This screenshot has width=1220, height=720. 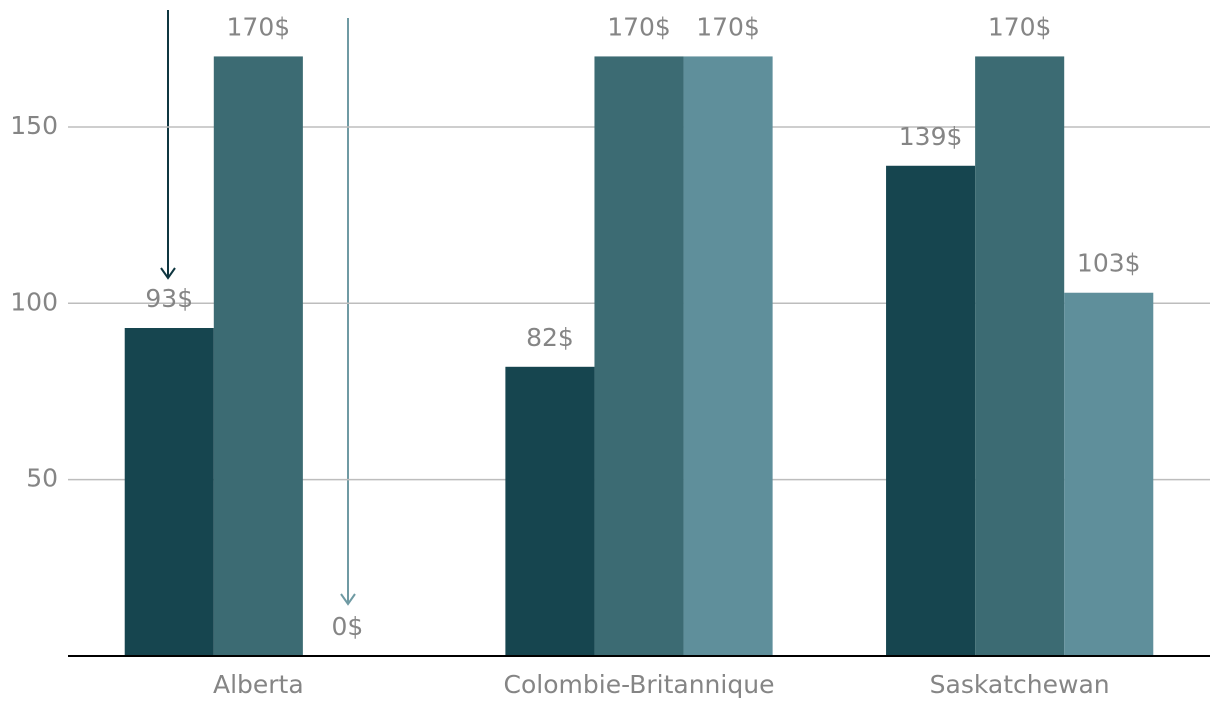 I want to click on y-tick-label: 150, so click(x=34, y=125).